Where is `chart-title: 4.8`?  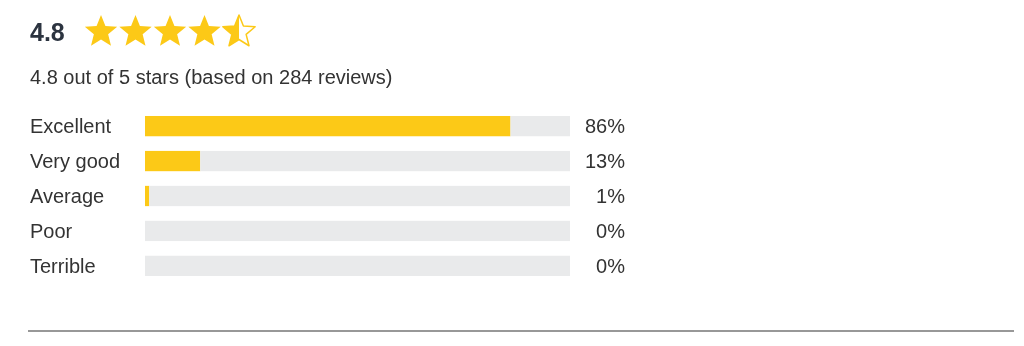
chart-title: 4.8 is located at coordinates (47, 32).